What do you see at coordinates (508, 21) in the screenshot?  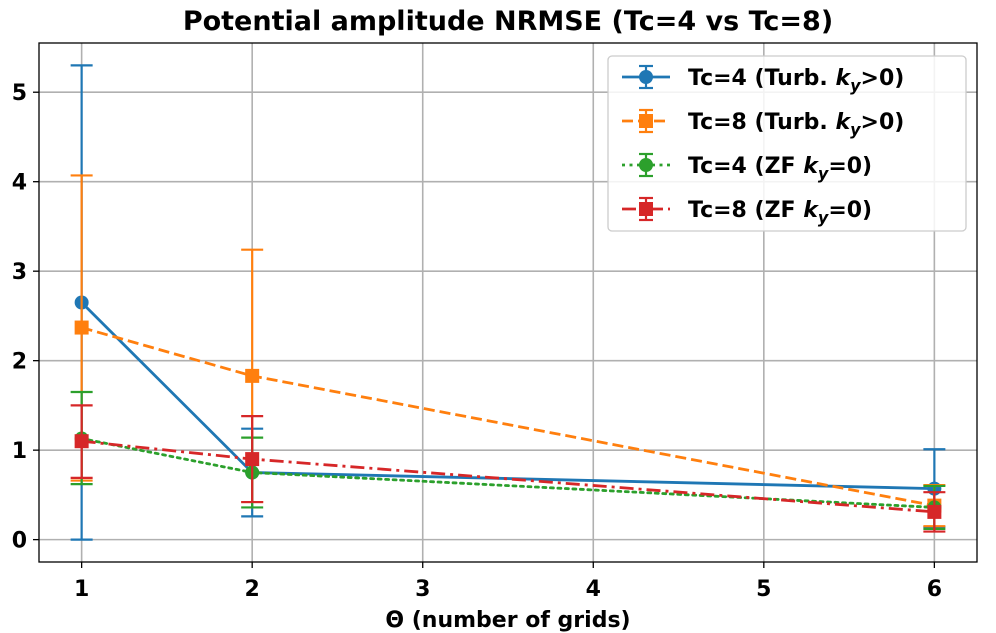 I see `chart-title: Potential amplitude NRMSE (Tc=4 vs Tc=8)` at bounding box center [508, 21].